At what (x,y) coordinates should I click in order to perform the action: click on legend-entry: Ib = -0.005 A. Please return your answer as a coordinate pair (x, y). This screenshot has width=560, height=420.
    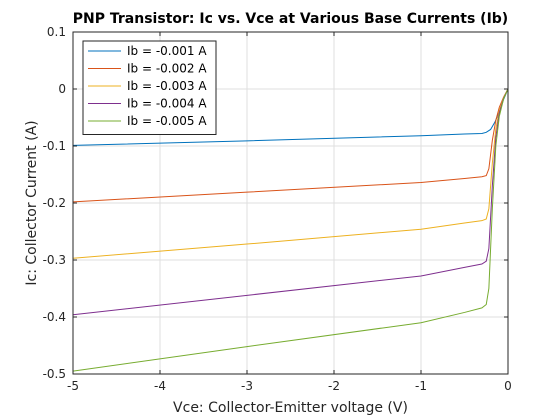
    Looking at the image, I should click on (167, 121).